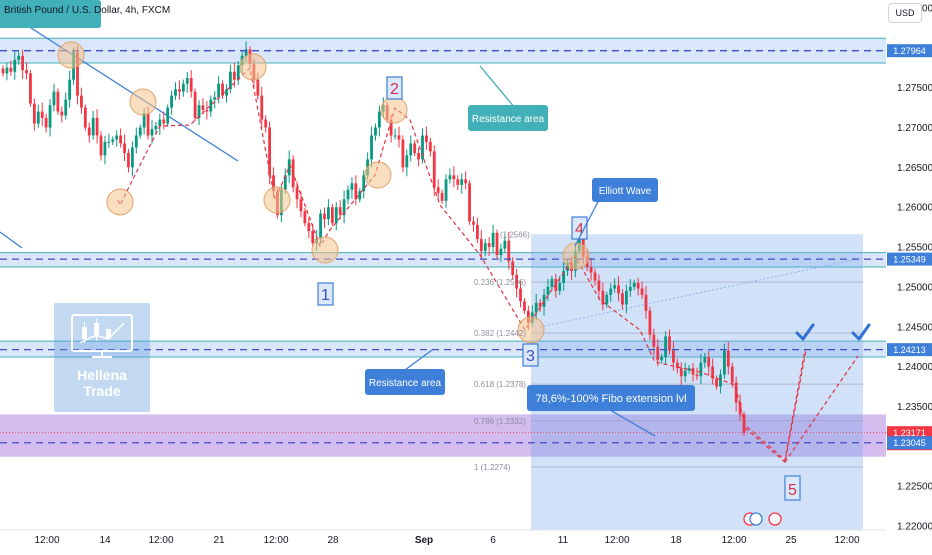  I want to click on wave-label-3-text: 3, so click(530, 356).